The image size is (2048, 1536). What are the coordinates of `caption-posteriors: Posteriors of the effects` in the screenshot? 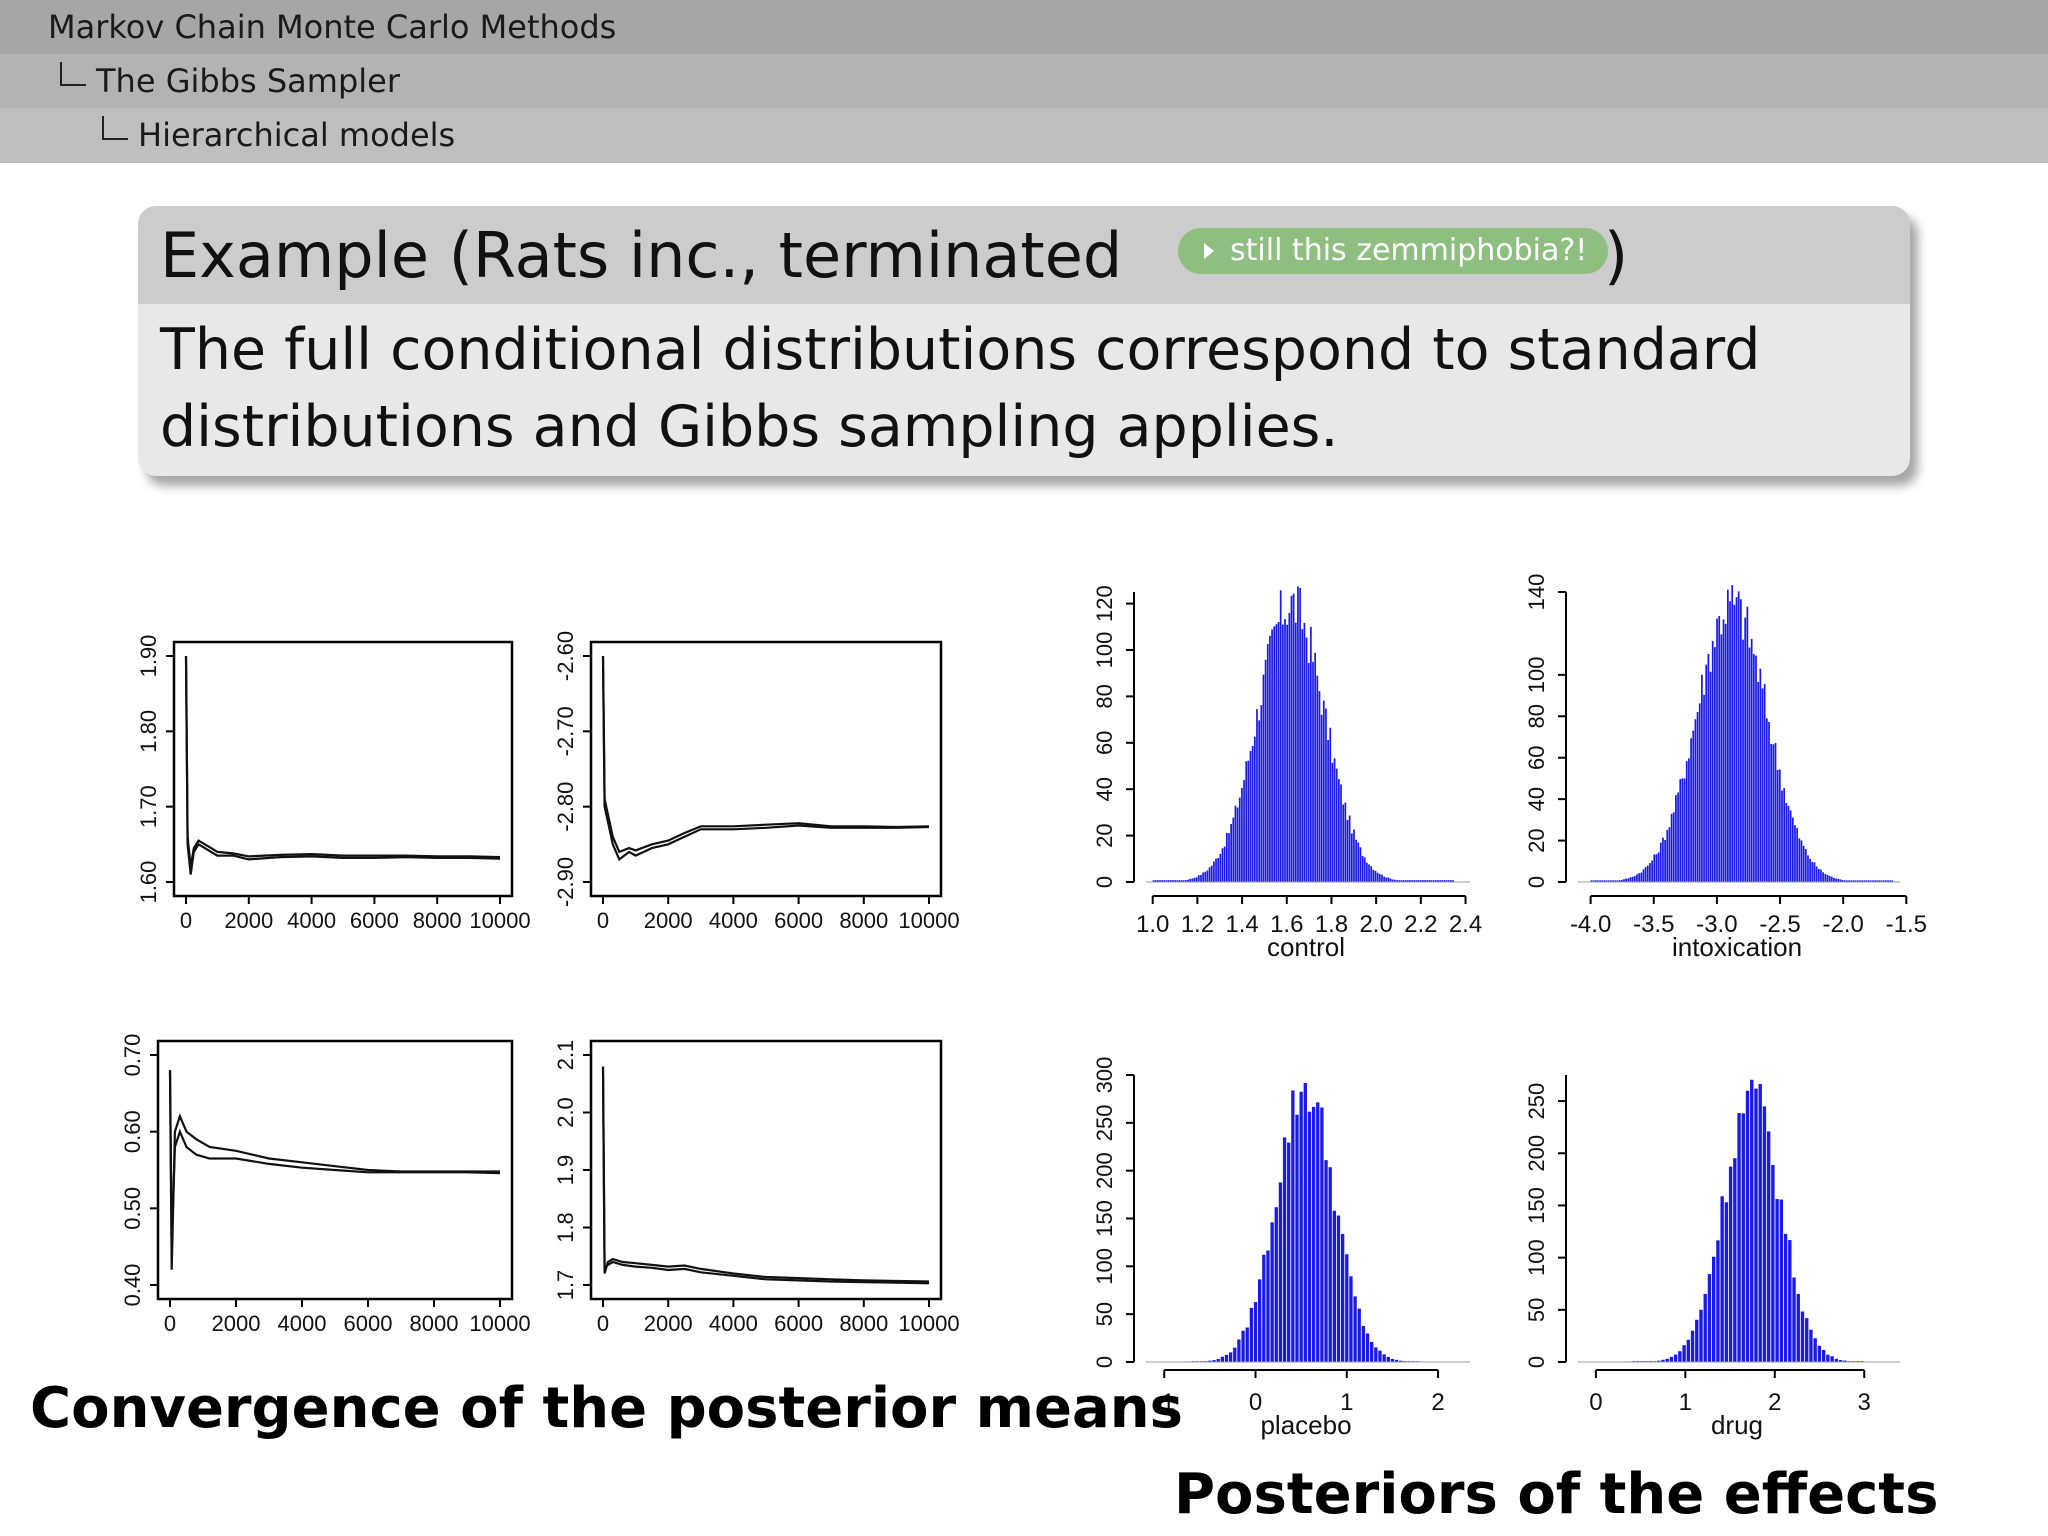 It's located at (1556, 1494).